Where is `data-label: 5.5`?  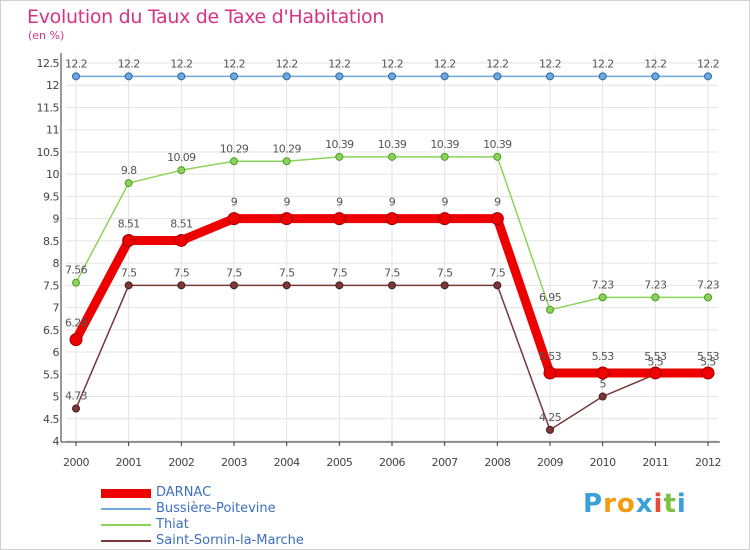
data-label: 5.5 is located at coordinates (708, 361).